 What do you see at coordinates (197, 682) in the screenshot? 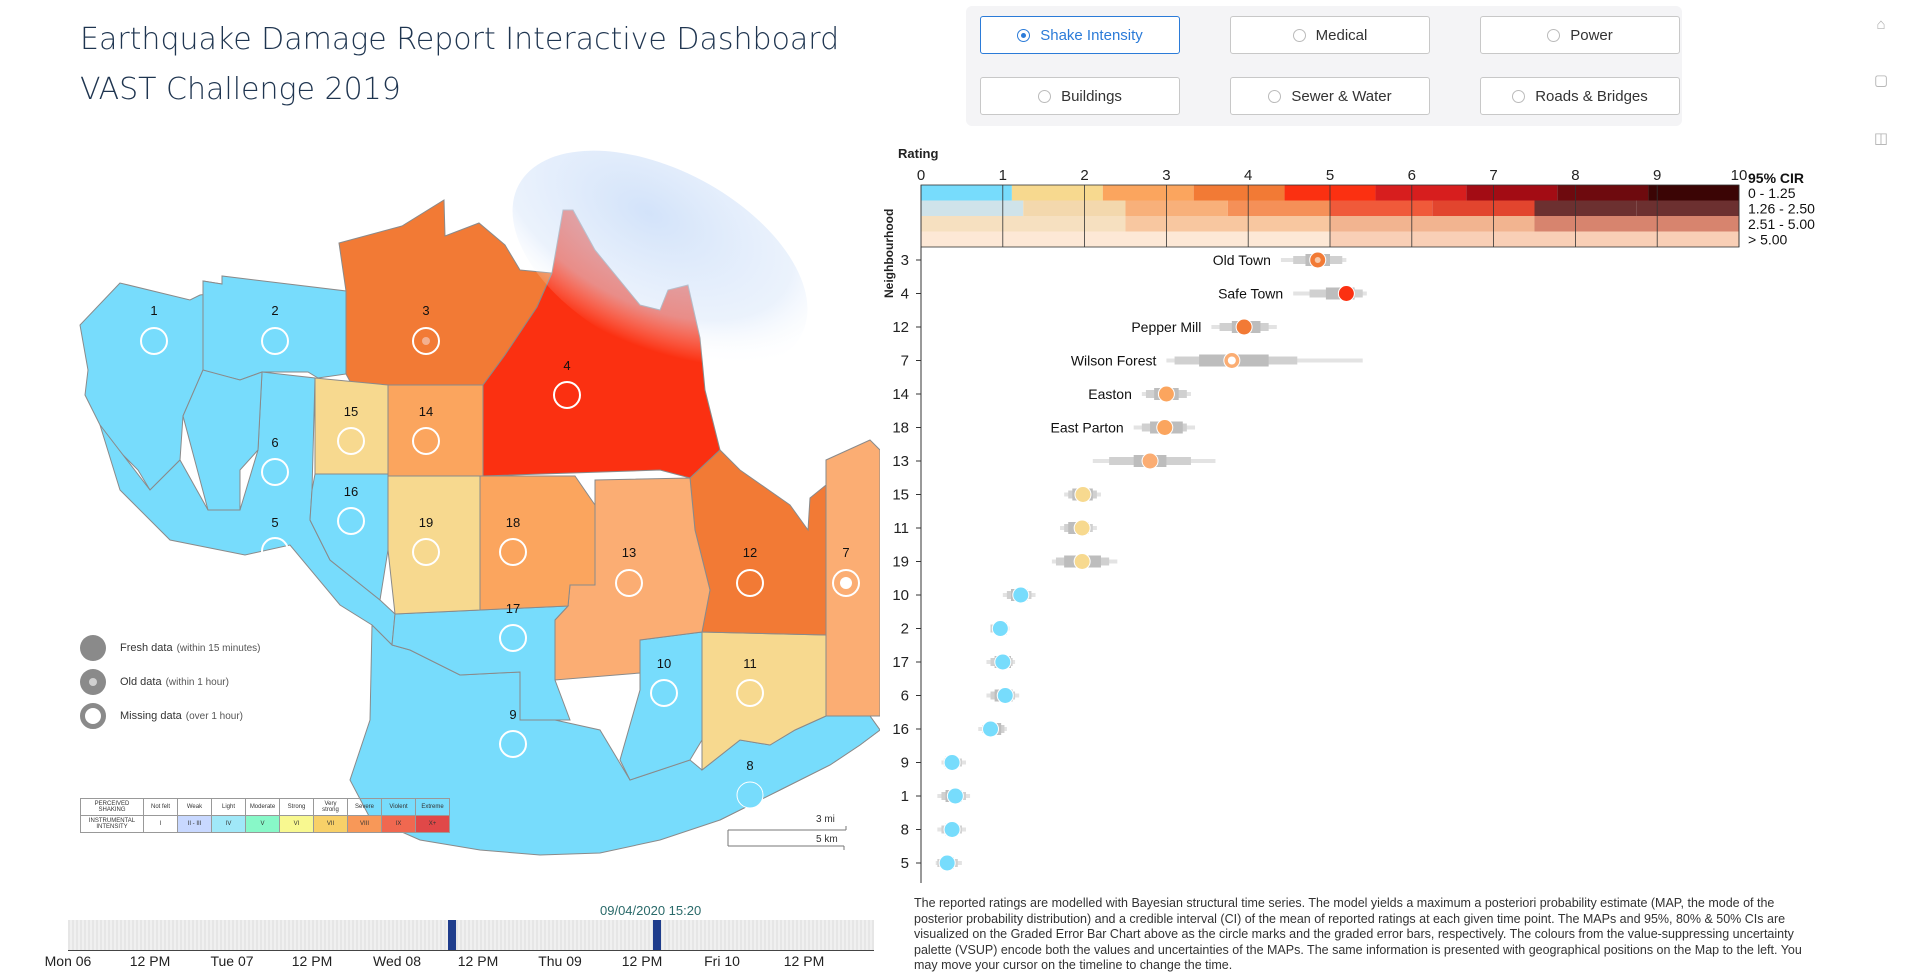
I see `legend-note: (within 1 hour)` at bounding box center [197, 682].